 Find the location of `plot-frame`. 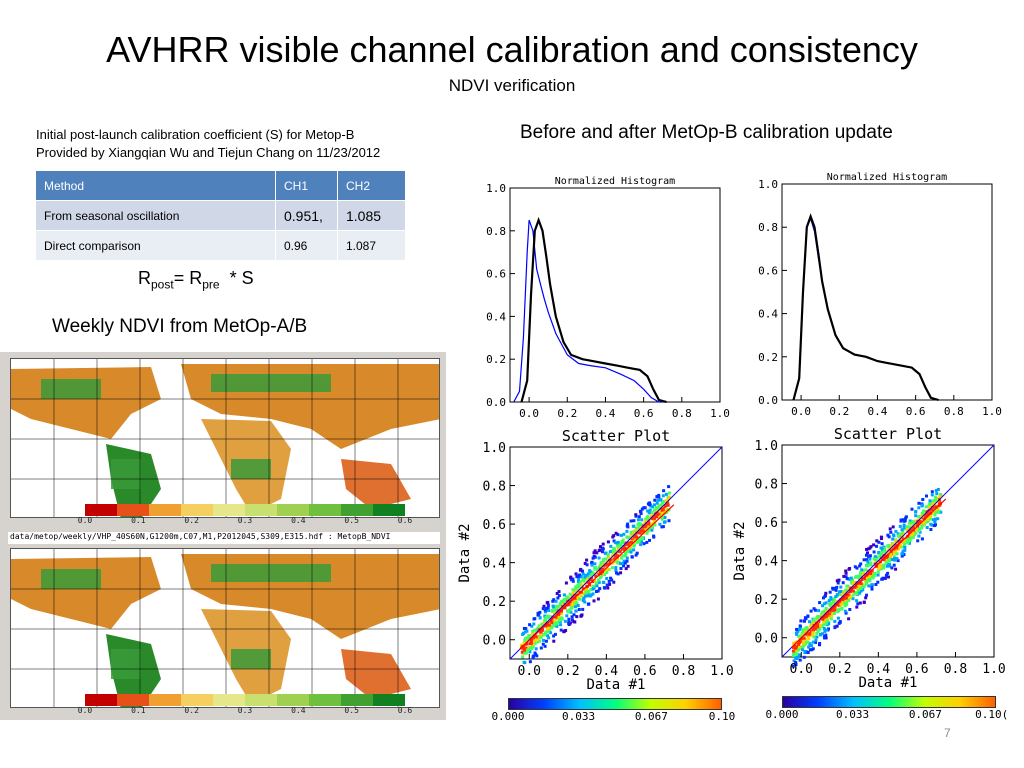

plot-frame is located at coordinates (615, 295).